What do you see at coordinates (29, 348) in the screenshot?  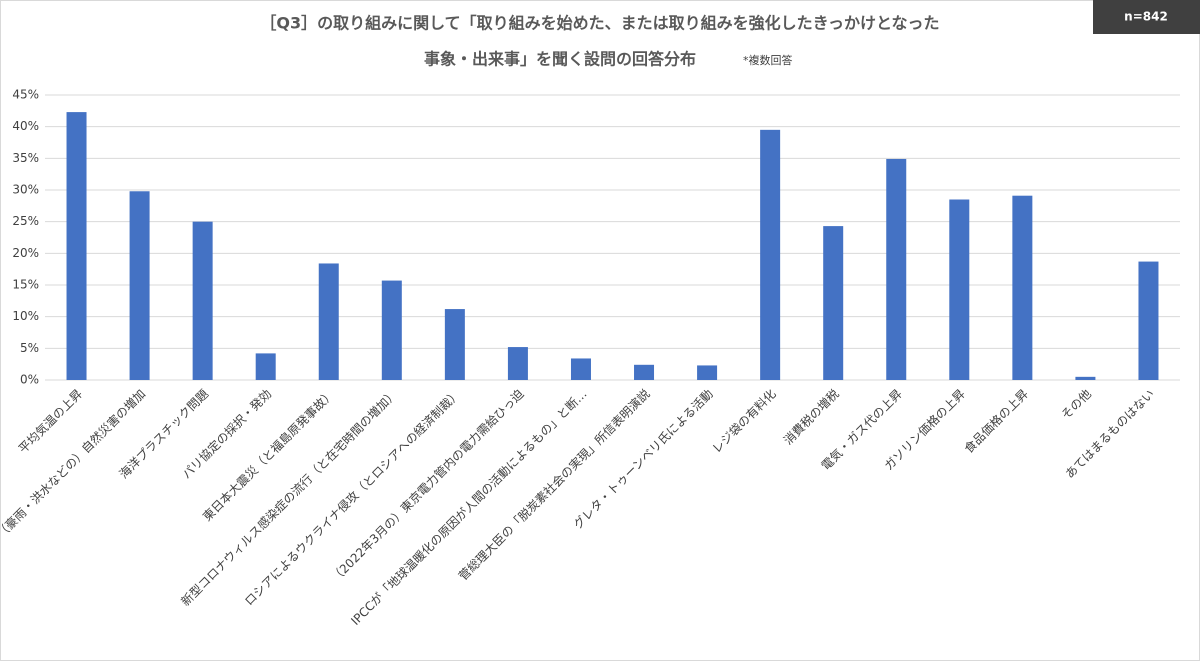 I see `y-tick-label: 5%` at bounding box center [29, 348].